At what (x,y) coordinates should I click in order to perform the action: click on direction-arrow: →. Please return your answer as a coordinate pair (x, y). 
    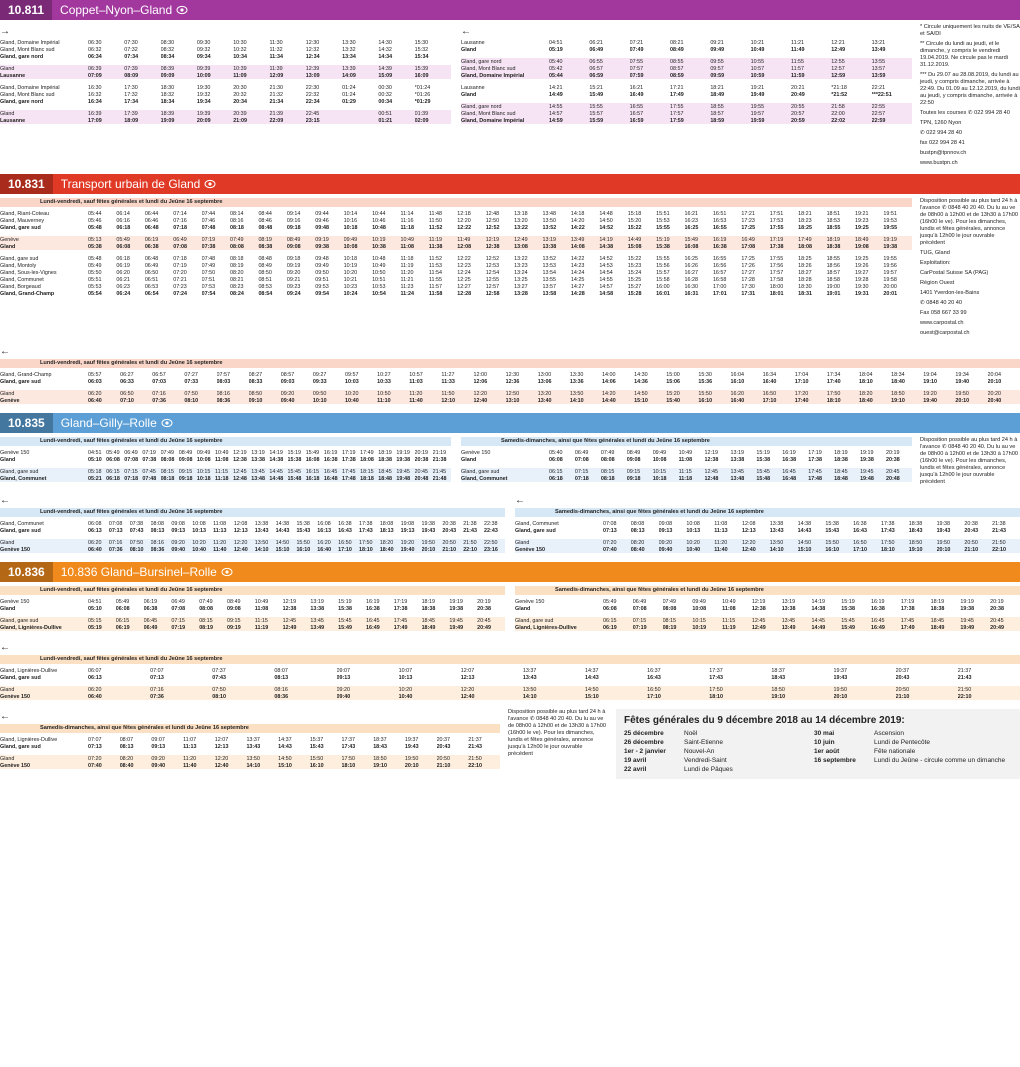
    Looking at the image, I should click on (5, 31).